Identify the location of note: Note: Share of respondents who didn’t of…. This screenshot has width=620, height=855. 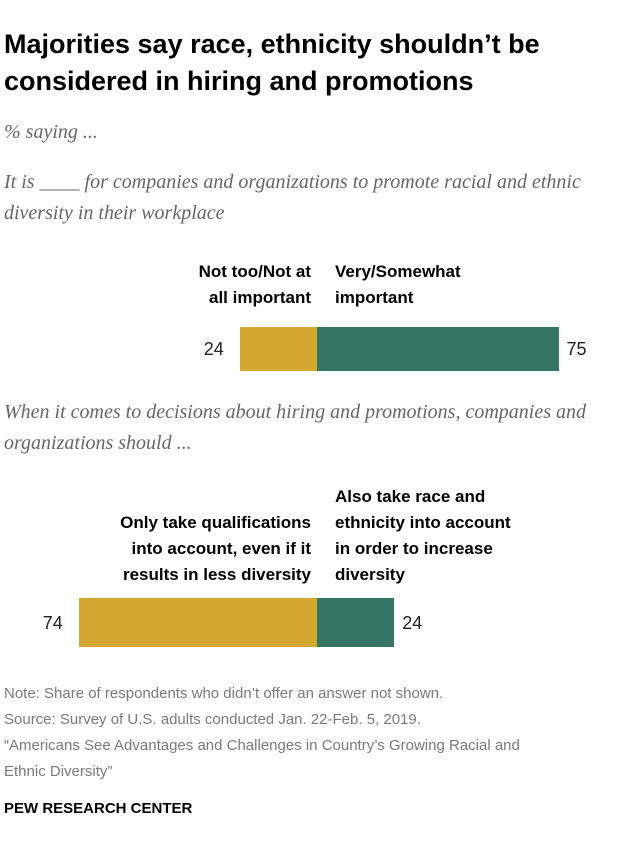
(224, 693).